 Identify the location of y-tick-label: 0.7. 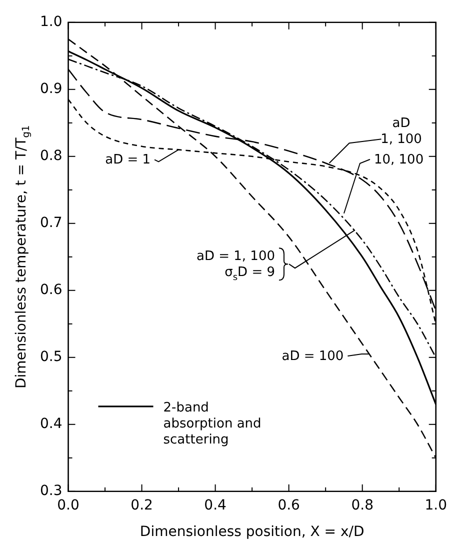
(51, 223).